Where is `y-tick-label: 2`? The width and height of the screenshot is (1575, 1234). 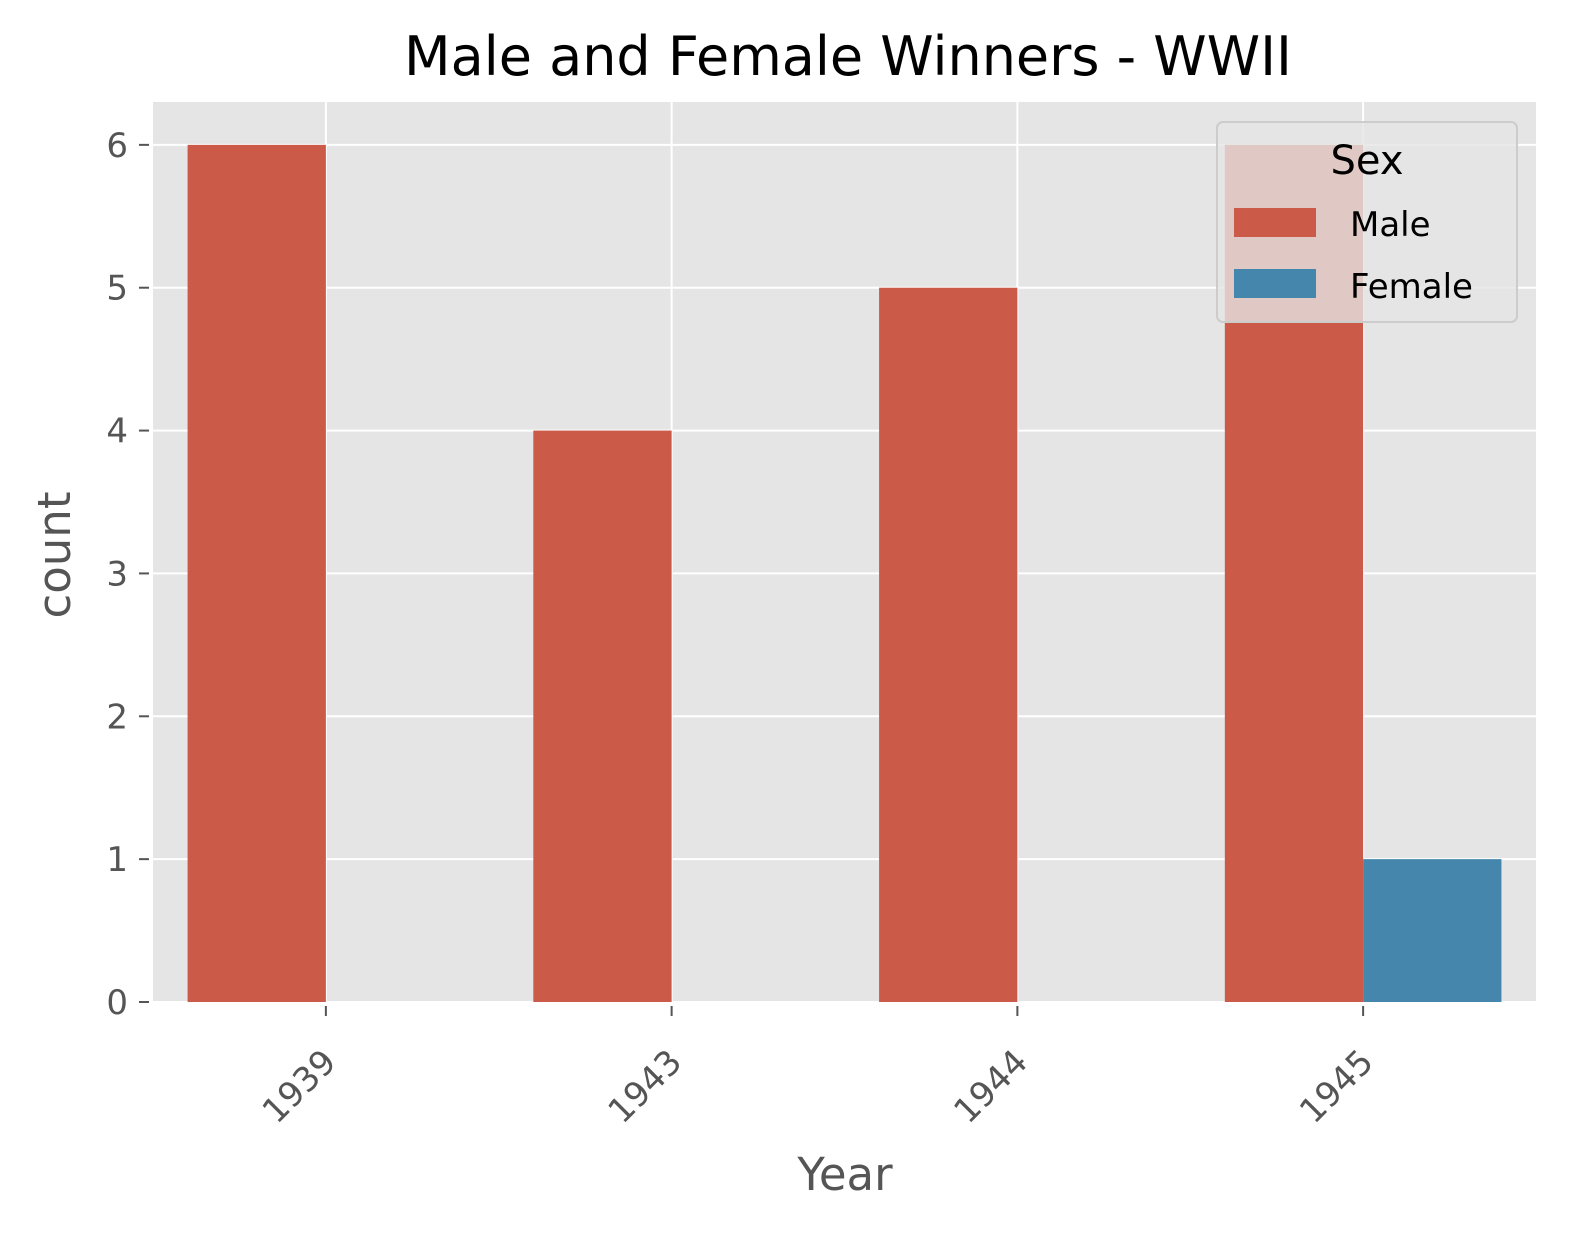
y-tick-label: 2 is located at coordinates (117, 717).